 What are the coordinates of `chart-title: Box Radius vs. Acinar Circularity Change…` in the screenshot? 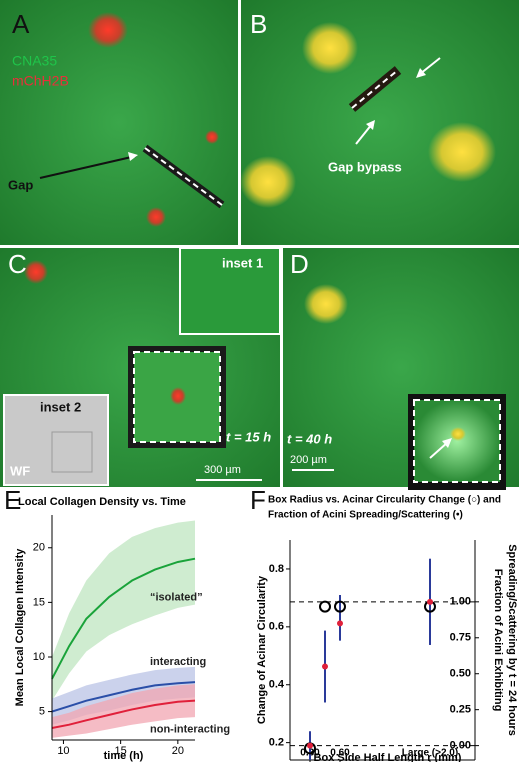 It's located at (384, 500).